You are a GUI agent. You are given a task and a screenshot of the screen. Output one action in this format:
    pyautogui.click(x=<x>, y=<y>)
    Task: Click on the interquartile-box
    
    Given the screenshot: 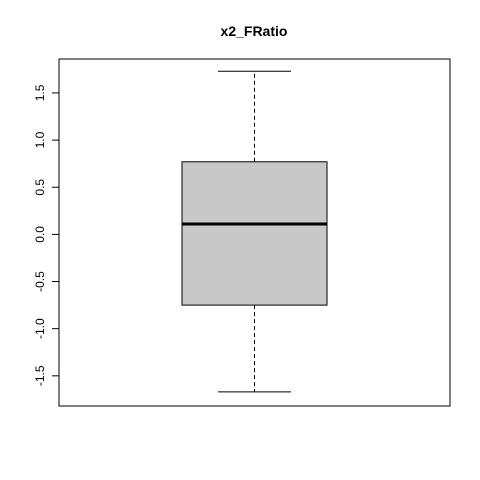 What is the action you would take?
    pyautogui.click(x=254, y=233)
    